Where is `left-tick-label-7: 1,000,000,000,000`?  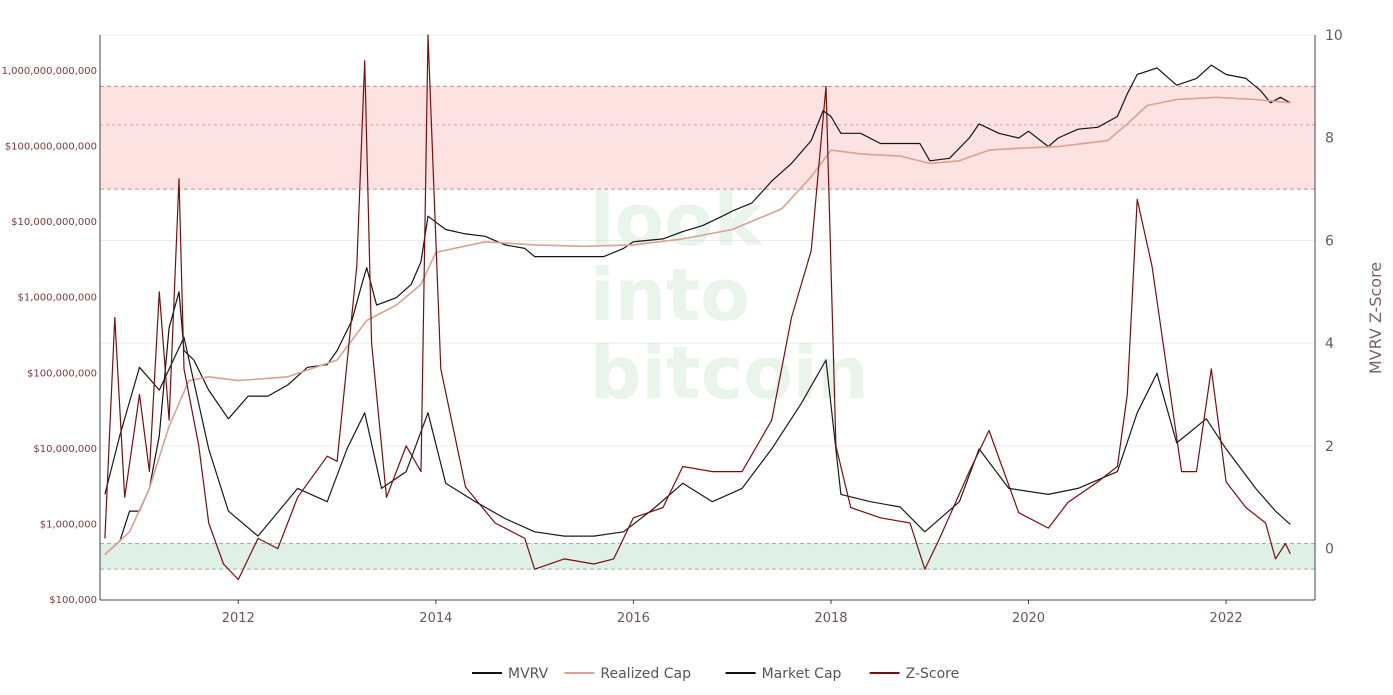 left-tick-label-7: 1,000,000,000,000 is located at coordinates (49, 71).